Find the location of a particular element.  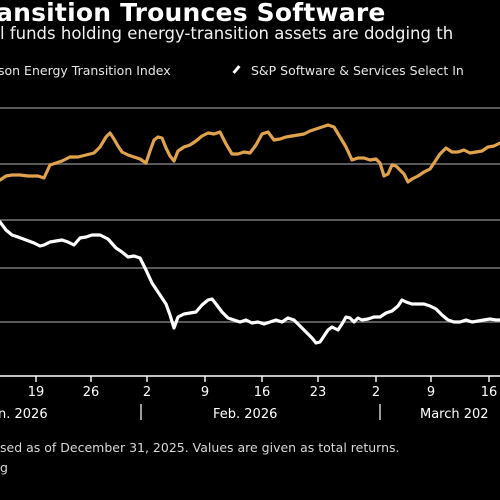

x-tick-label-8: 16 is located at coordinates (489, 392).